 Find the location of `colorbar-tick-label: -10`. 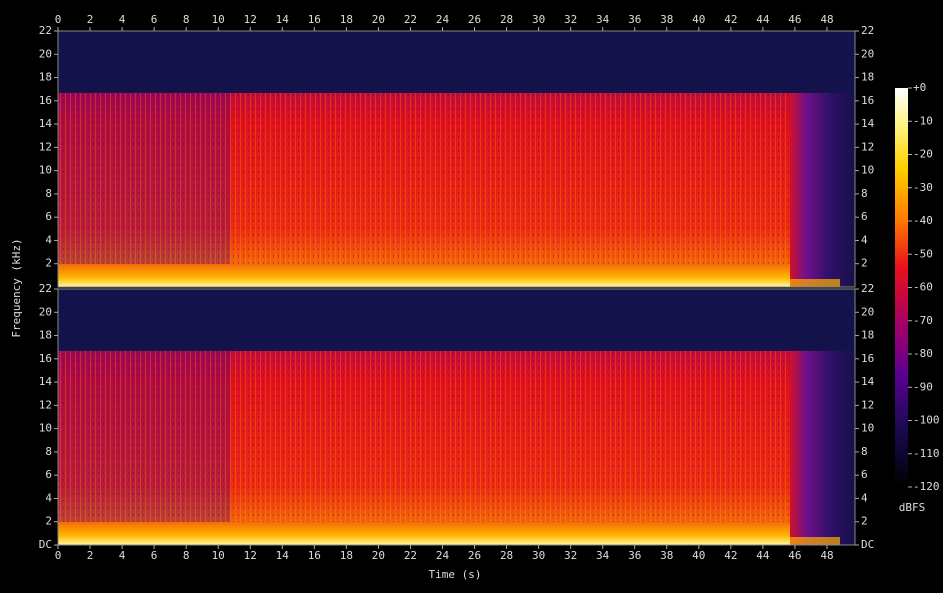

colorbar-tick-label: -10 is located at coordinates (923, 120).